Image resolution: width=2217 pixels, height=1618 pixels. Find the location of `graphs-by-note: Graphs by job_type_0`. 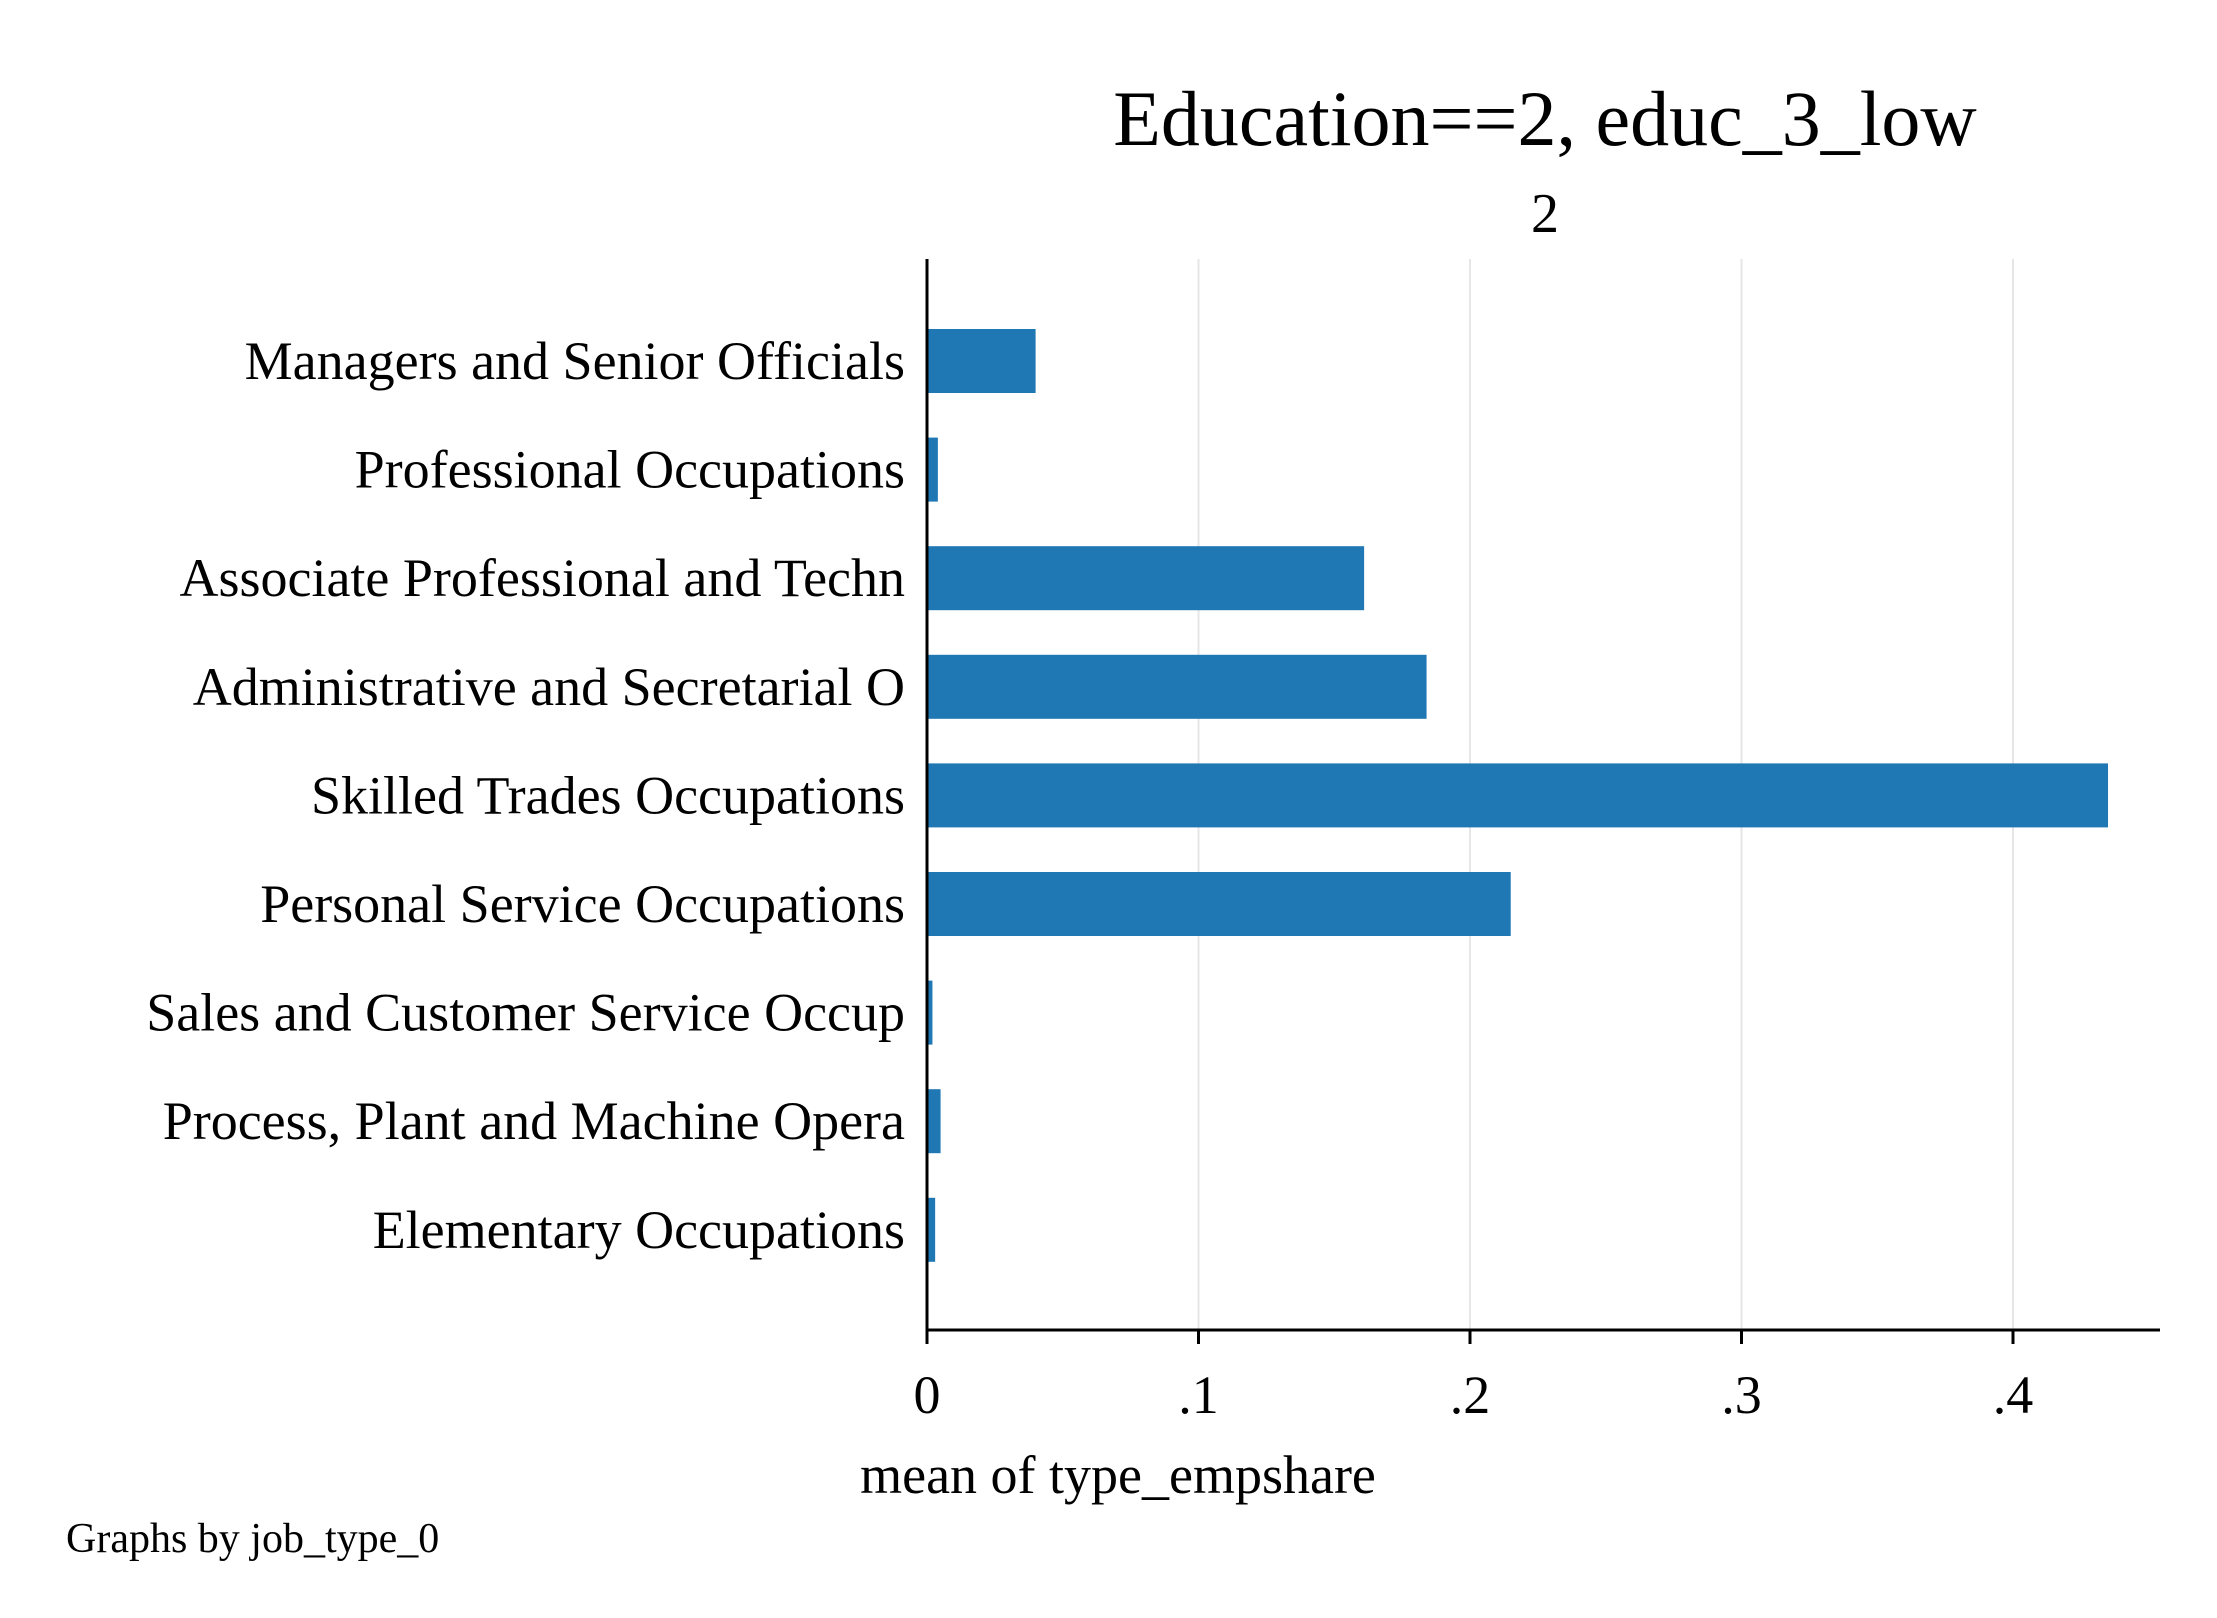

graphs-by-note: Graphs by job_type_0 is located at coordinates (252, 1539).